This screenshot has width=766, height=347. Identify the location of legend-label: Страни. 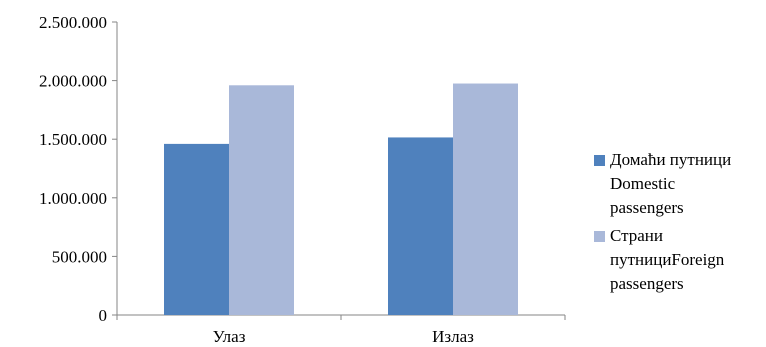
(636, 235).